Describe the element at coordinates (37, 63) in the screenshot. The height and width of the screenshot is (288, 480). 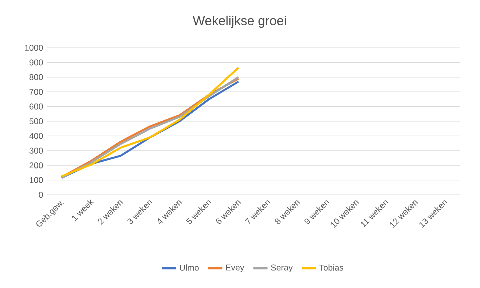
I see `y-tick-label: 900` at that location.